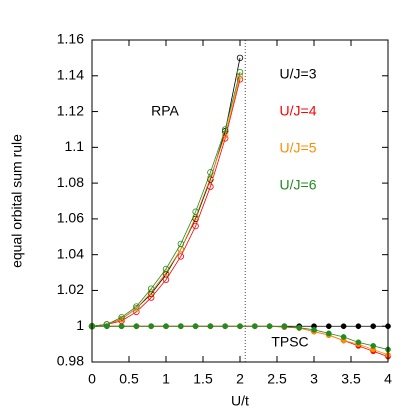 This screenshot has width=415, height=415. I want to click on legend-label: U/J=4, so click(298, 111).